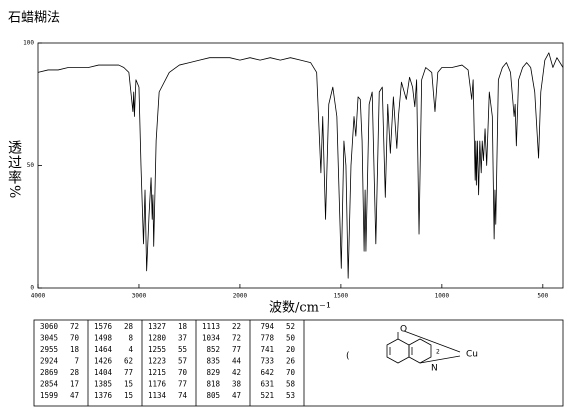 The width and height of the screenshot is (570, 412). What do you see at coordinates (291, 384) in the screenshot?
I see `peak-transmittance: 58` at bounding box center [291, 384].